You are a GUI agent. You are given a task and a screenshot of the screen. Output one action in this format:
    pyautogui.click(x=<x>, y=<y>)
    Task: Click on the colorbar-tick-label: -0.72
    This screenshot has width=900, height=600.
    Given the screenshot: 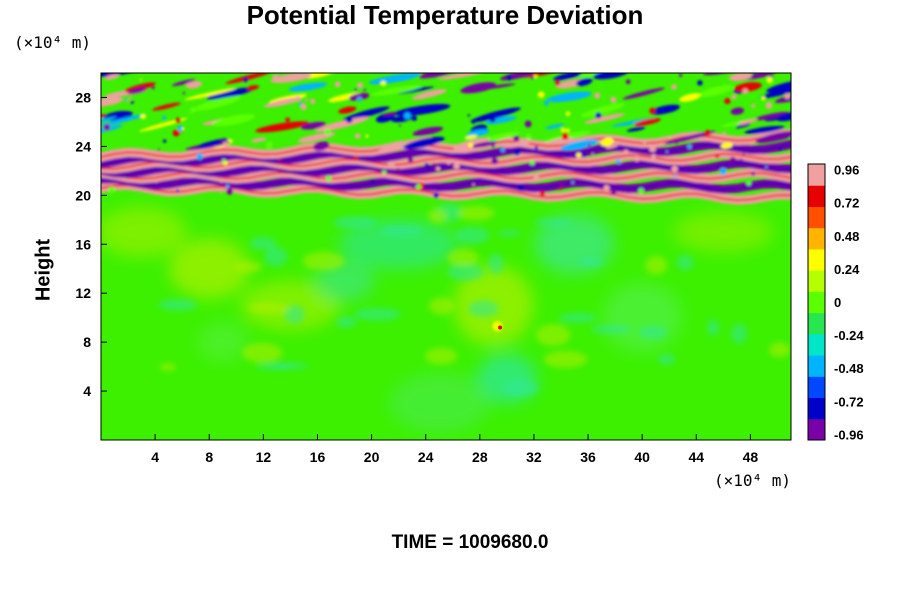 What is the action you would take?
    pyautogui.click(x=849, y=401)
    